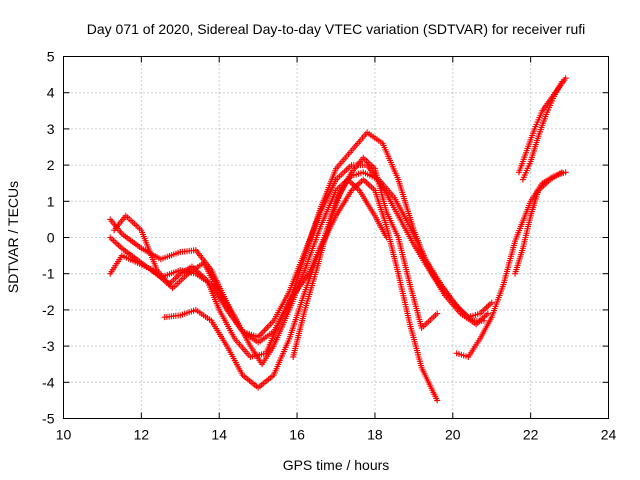  What do you see at coordinates (51, 129) in the screenshot?
I see `y-tick-label: 3` at bounding box center [51, 129].